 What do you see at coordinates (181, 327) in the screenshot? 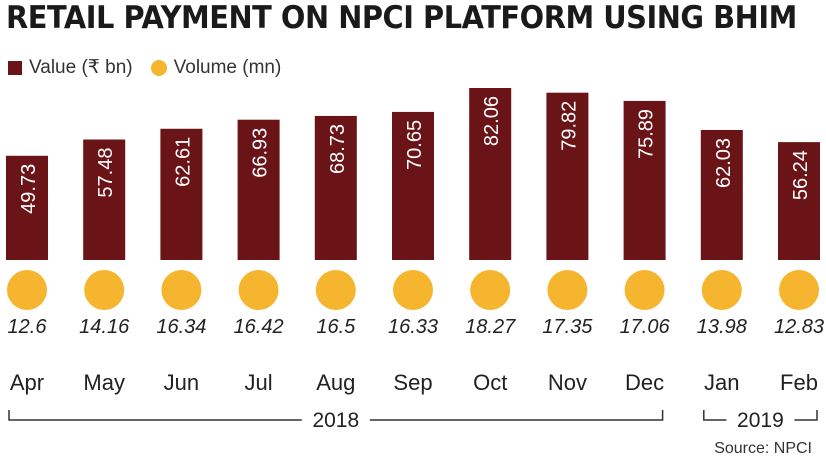
I see `volume-label: 16.34` at bounding box center [181, 327].